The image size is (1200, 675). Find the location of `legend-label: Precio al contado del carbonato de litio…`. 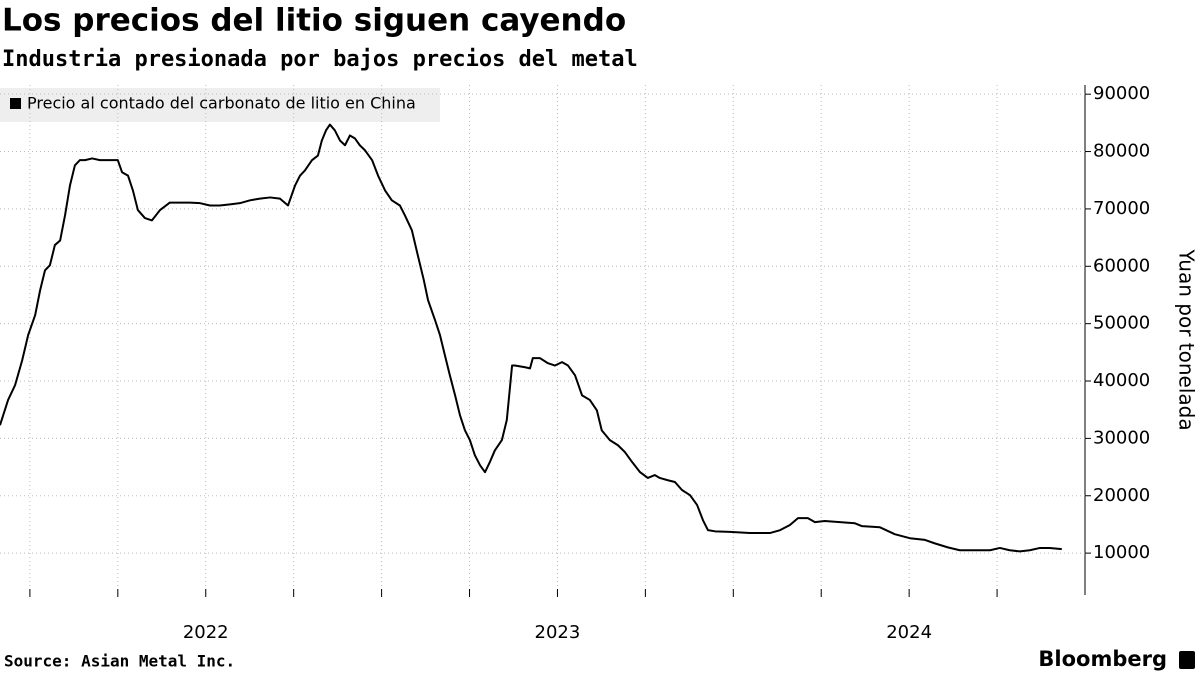

legend-label: Precio al contado del carbonato de litio… is located at coordinates (221, 103).